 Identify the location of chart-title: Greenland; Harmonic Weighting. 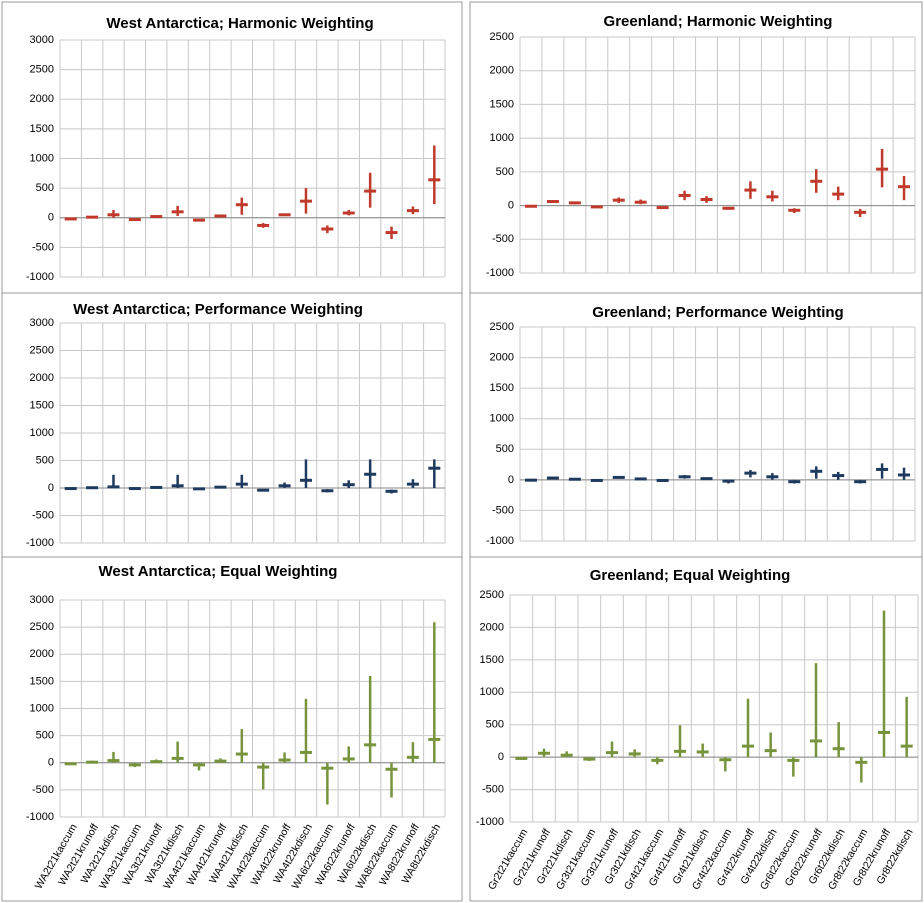
(718, 21).